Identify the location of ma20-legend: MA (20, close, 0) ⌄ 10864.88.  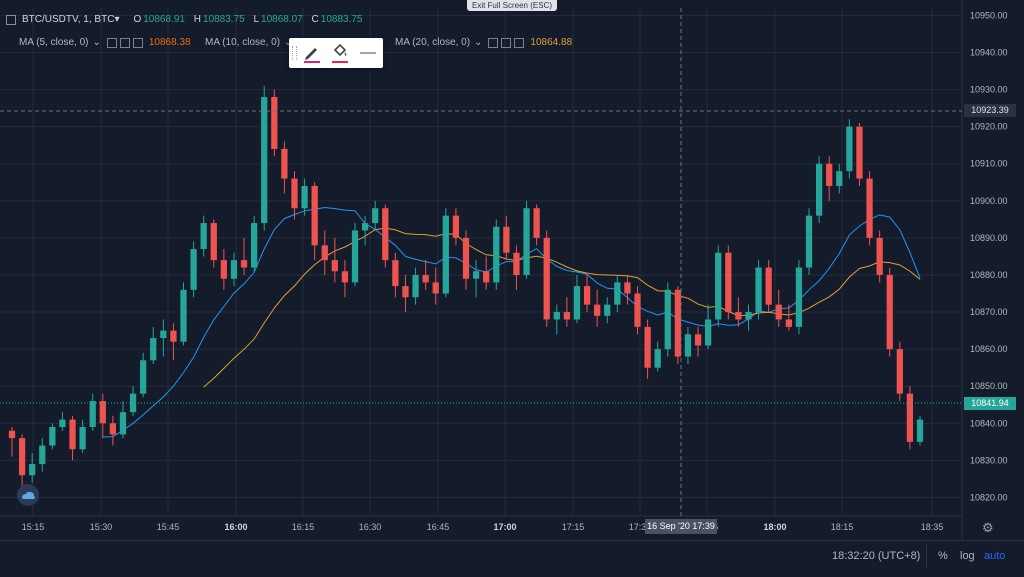
(483, 42).